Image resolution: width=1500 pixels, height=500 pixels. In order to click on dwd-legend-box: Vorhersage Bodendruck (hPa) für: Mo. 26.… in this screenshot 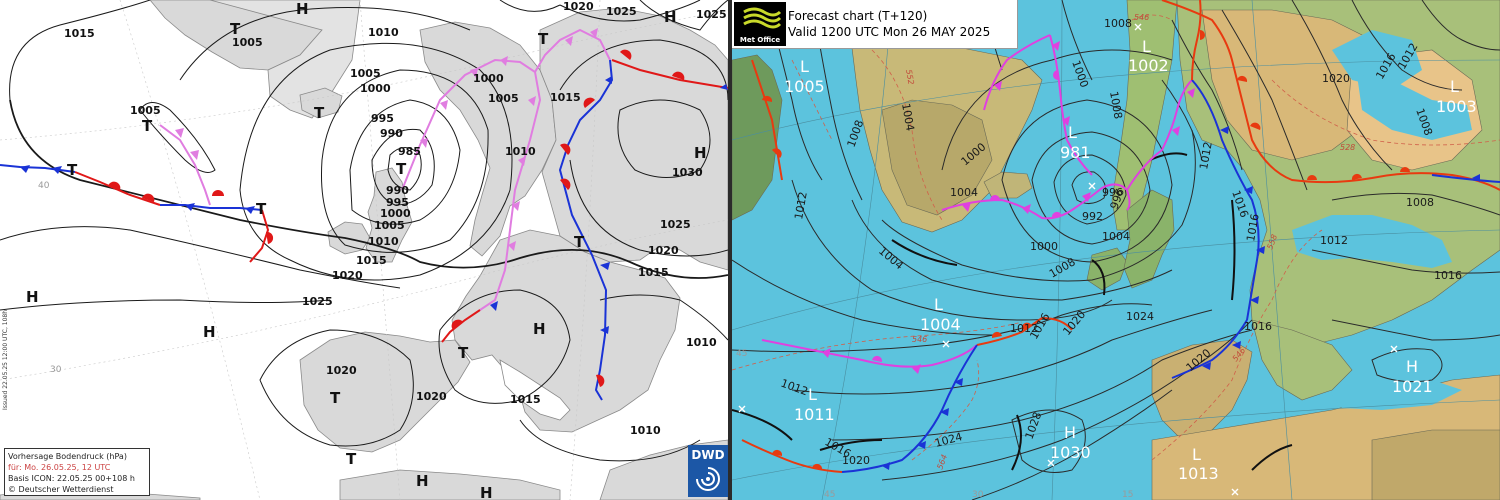, I will do `click(77, 472)`.